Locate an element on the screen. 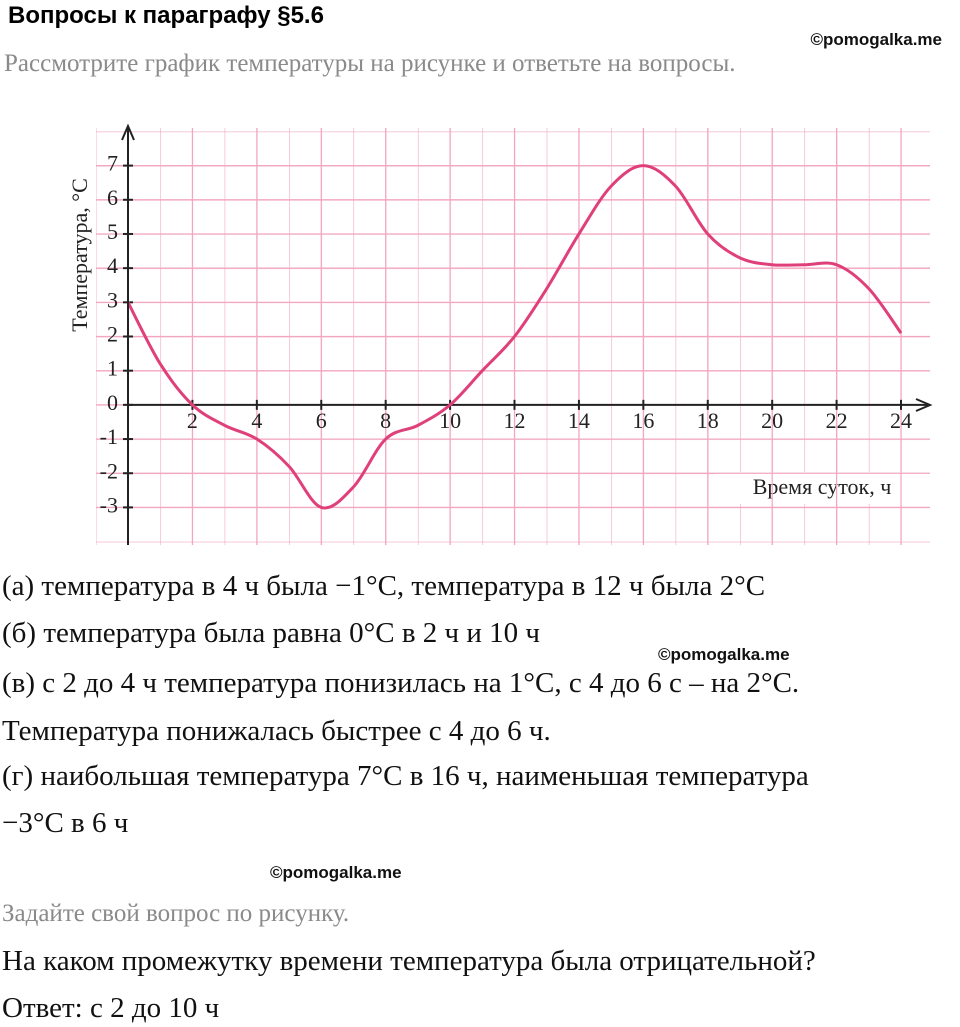  x-tick-label: 20 is located at coordinates (772, 420).